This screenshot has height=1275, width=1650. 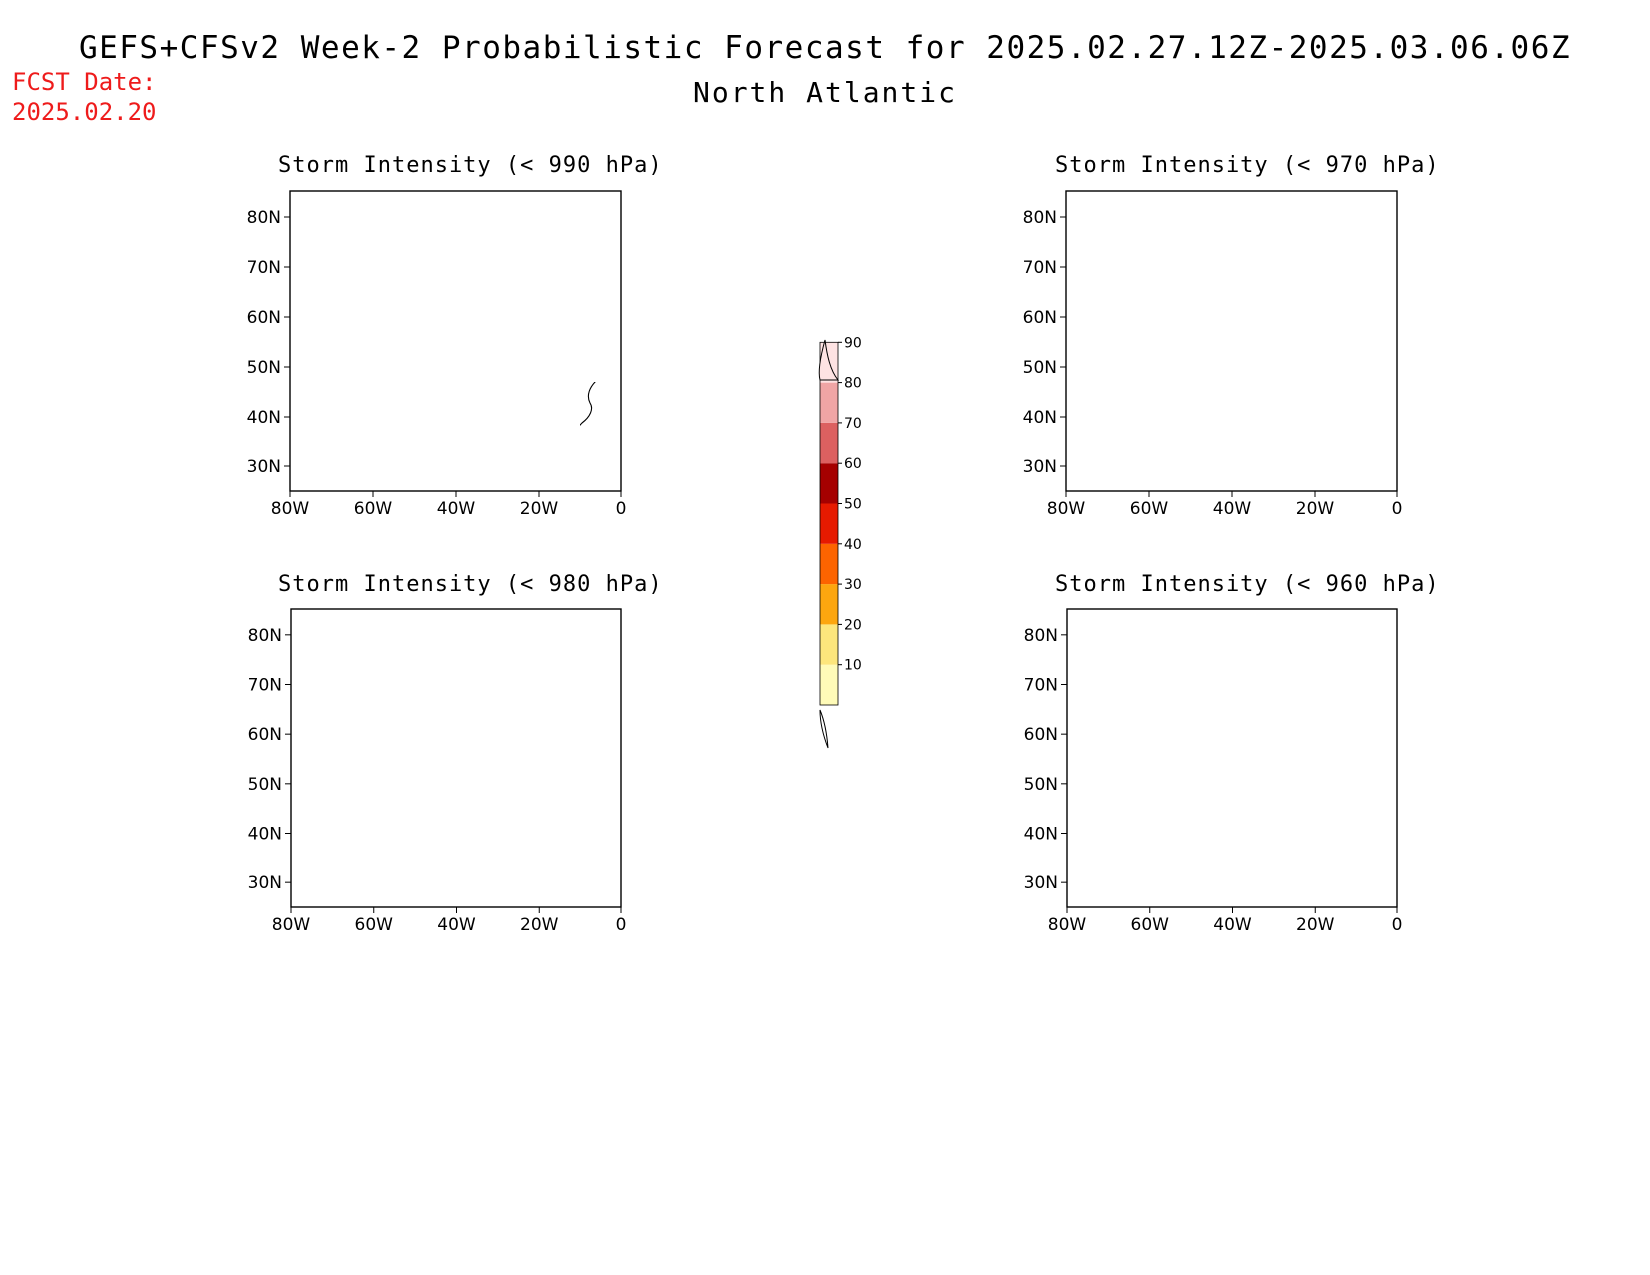 What do you see at coordinates (853, 585) in the screenshot?
I see `colorbar-label: 30` at bounding box center [853, 585].